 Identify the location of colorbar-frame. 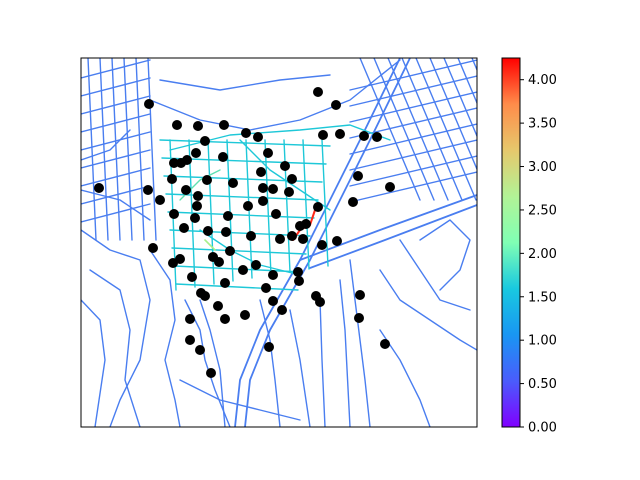
(511, 242).